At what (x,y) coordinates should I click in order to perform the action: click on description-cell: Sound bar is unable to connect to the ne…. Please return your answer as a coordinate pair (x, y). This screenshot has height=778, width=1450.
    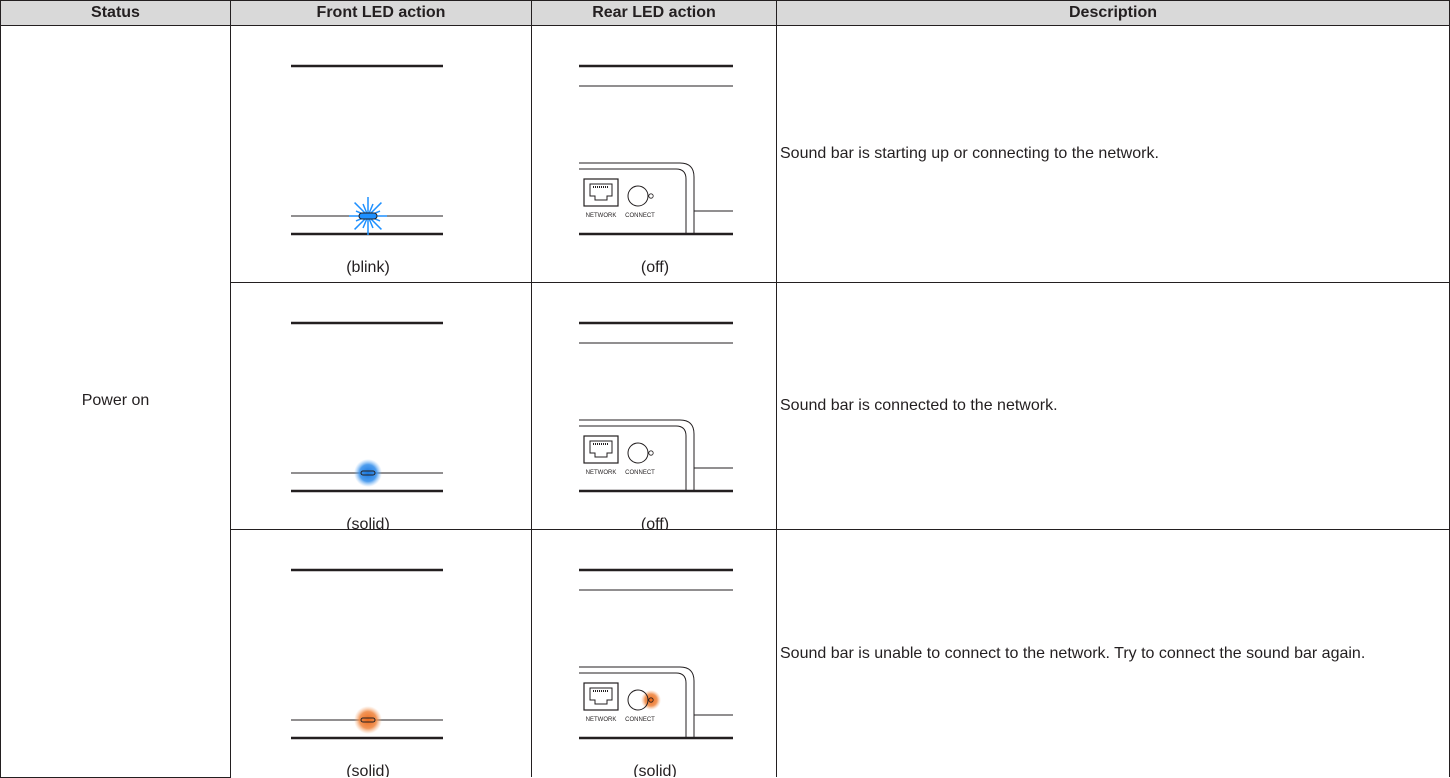
    Looking at the image, I should click on (1113, 653).